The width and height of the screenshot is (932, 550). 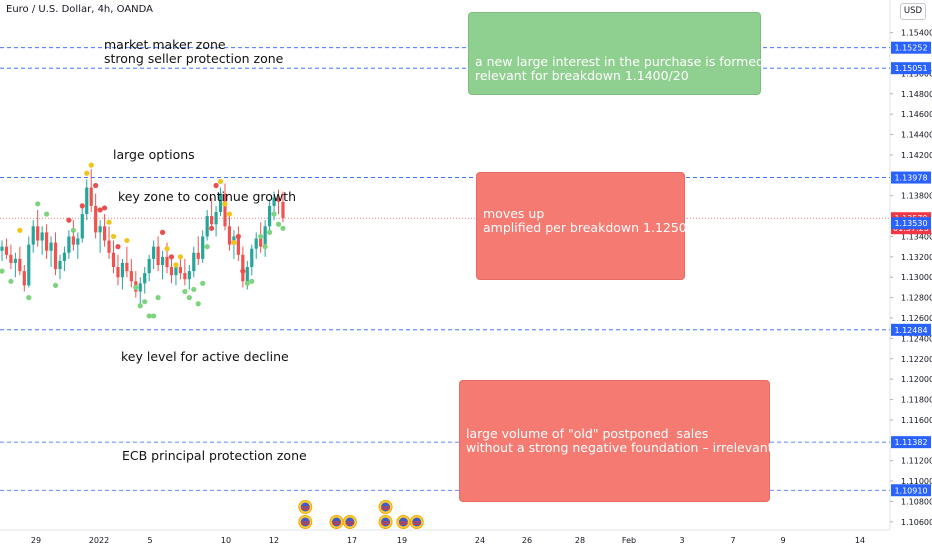 What do you see at coordinates (916, 318) in the screenshot?
I see `price-tick-label: 1.12600` at bounding box center [916, 318].